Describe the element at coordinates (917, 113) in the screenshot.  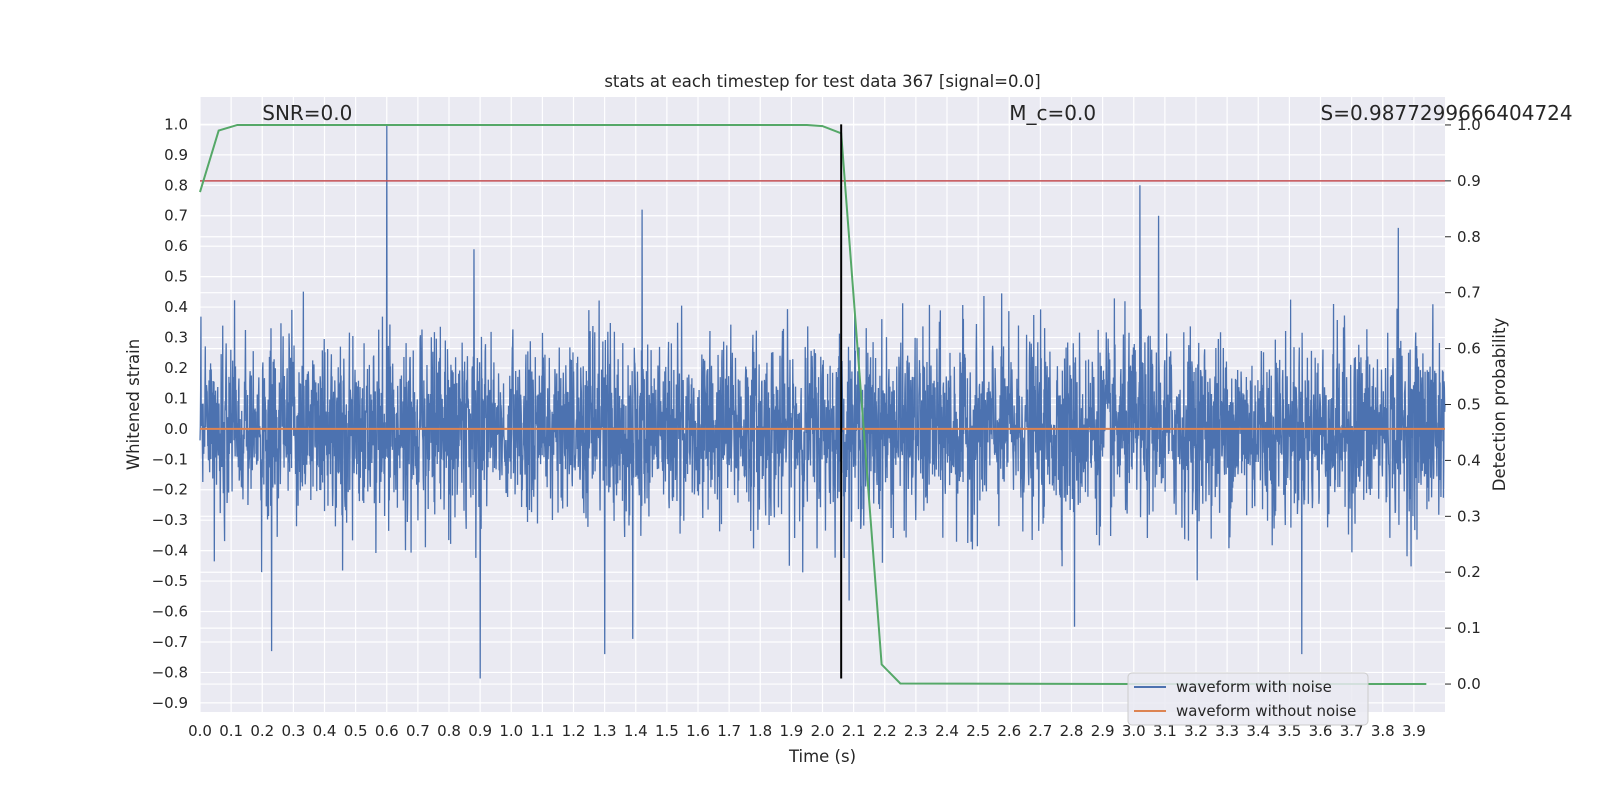
I see `annotations: SNR=0.0 M_c=0.0 S=0.9877299666404724` at that location.